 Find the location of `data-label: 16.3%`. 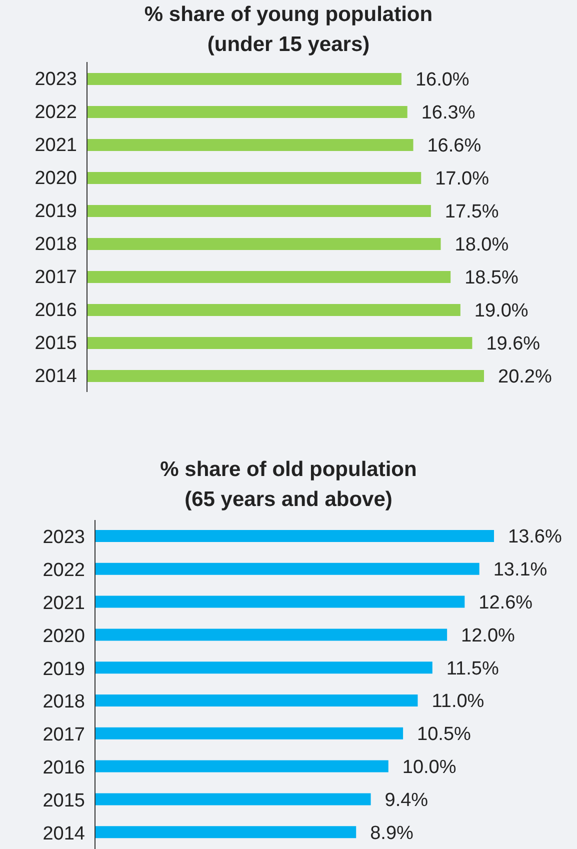

data-label: 16.3% is located at coordinates (448, 113).